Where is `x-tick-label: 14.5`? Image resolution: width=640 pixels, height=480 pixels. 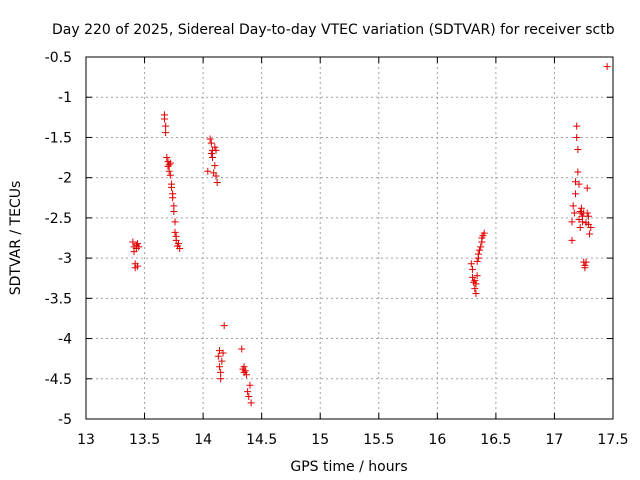
x-tick-label: 14.5 is located at coordinates (261, 440).